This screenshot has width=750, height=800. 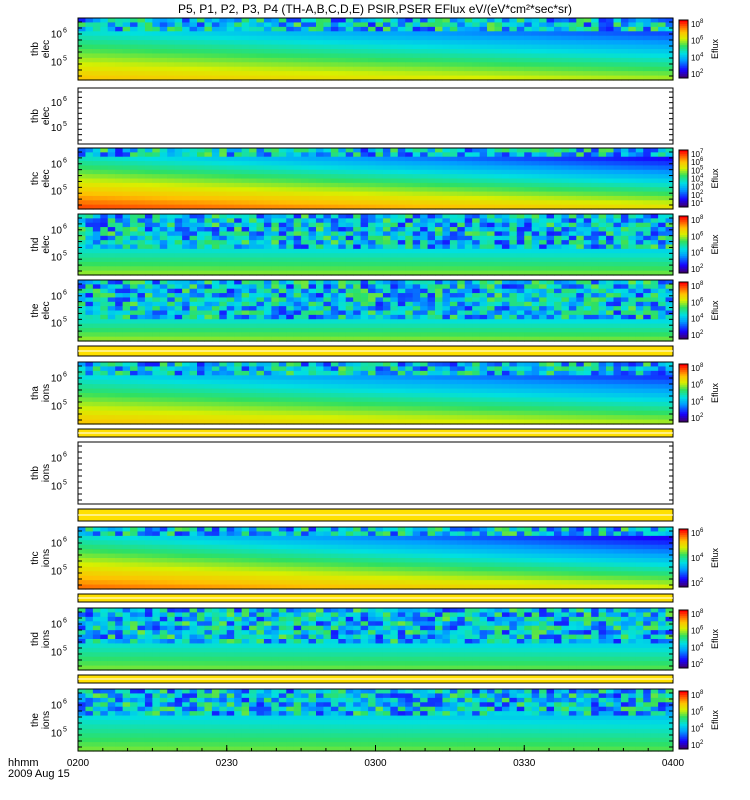 What do you see at coordinates (695, 302) in the screenshot?
I see `colorbar-tick-label: 10` at bounding box center [695, 302].